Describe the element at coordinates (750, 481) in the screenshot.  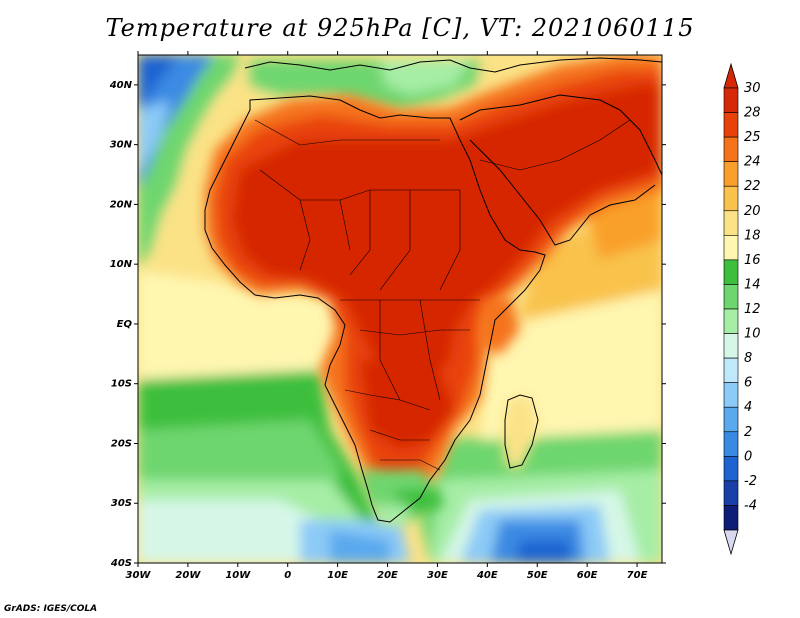
I see `colorbar-label: -2` at that location.